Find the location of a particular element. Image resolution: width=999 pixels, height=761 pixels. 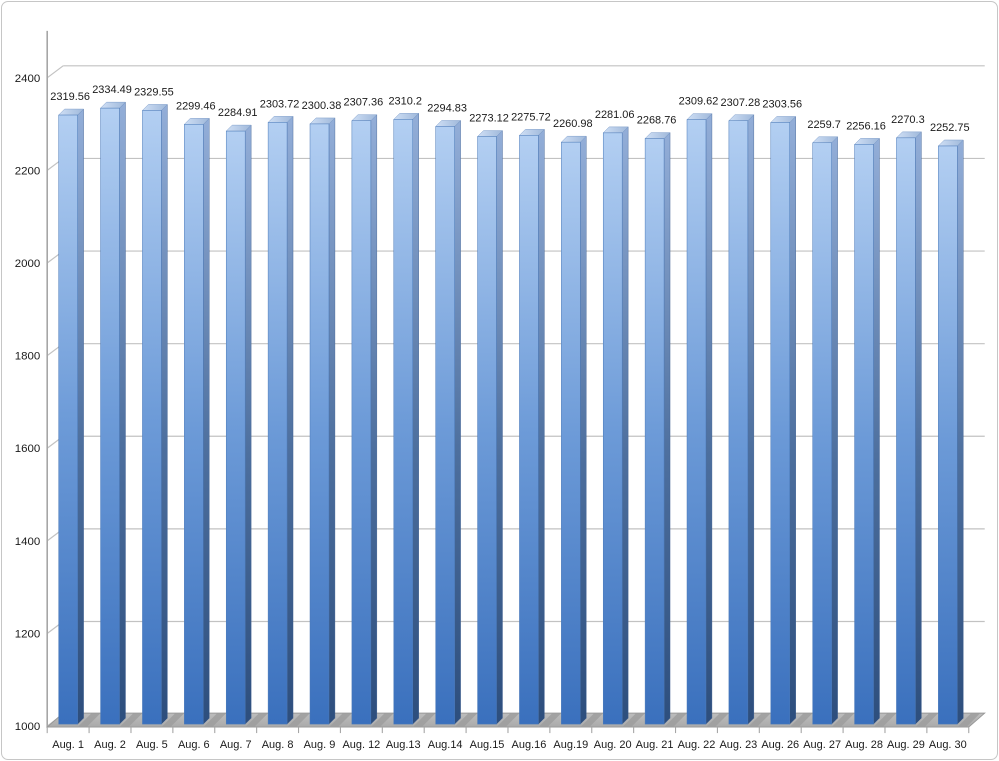

y-axis-label: 1800 is located at coordinates (27, 357).